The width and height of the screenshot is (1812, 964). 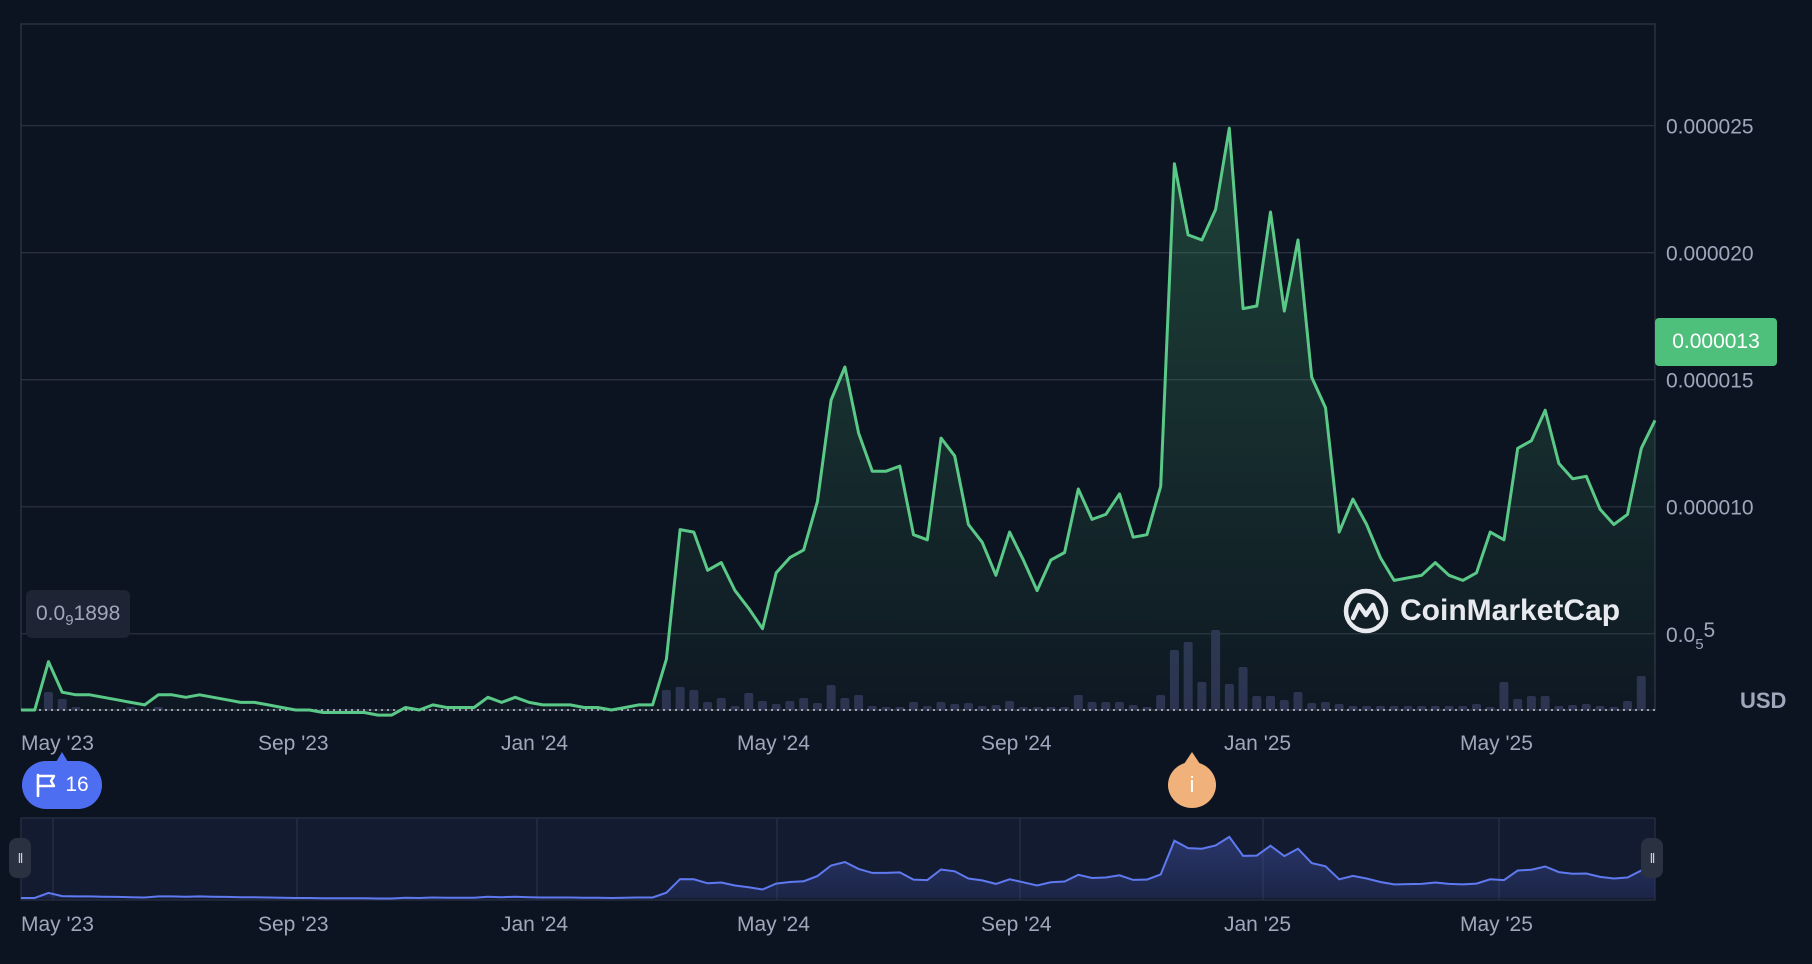 What do you see at coordinates (1763, 700) in the screenshot?
I see `currency-label: USD` at bounding box center [1763, 700].